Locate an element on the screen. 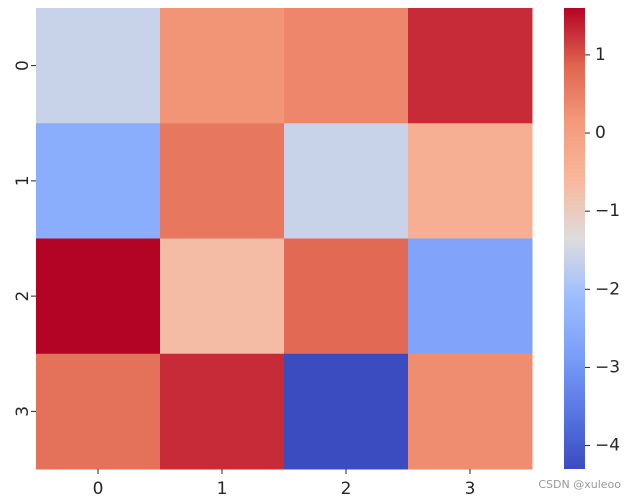 The height and width of the screenshot is (501, 633). colorbar-tick-label: −2 is located at coordinates (607, 289).